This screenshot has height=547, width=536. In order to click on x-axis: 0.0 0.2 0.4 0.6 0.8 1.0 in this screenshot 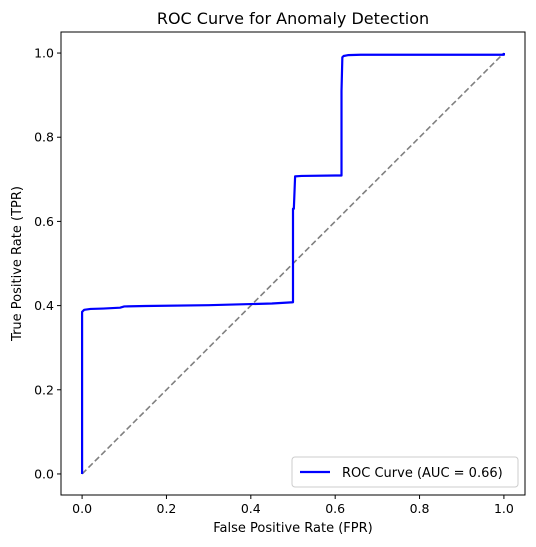, I will do `click(293, 505)`.